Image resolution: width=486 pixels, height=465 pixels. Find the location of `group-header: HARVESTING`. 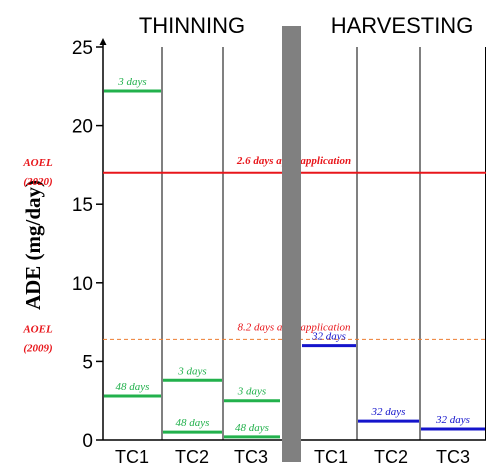

group-header: HARVESTING is located at coordinates (402, 25).